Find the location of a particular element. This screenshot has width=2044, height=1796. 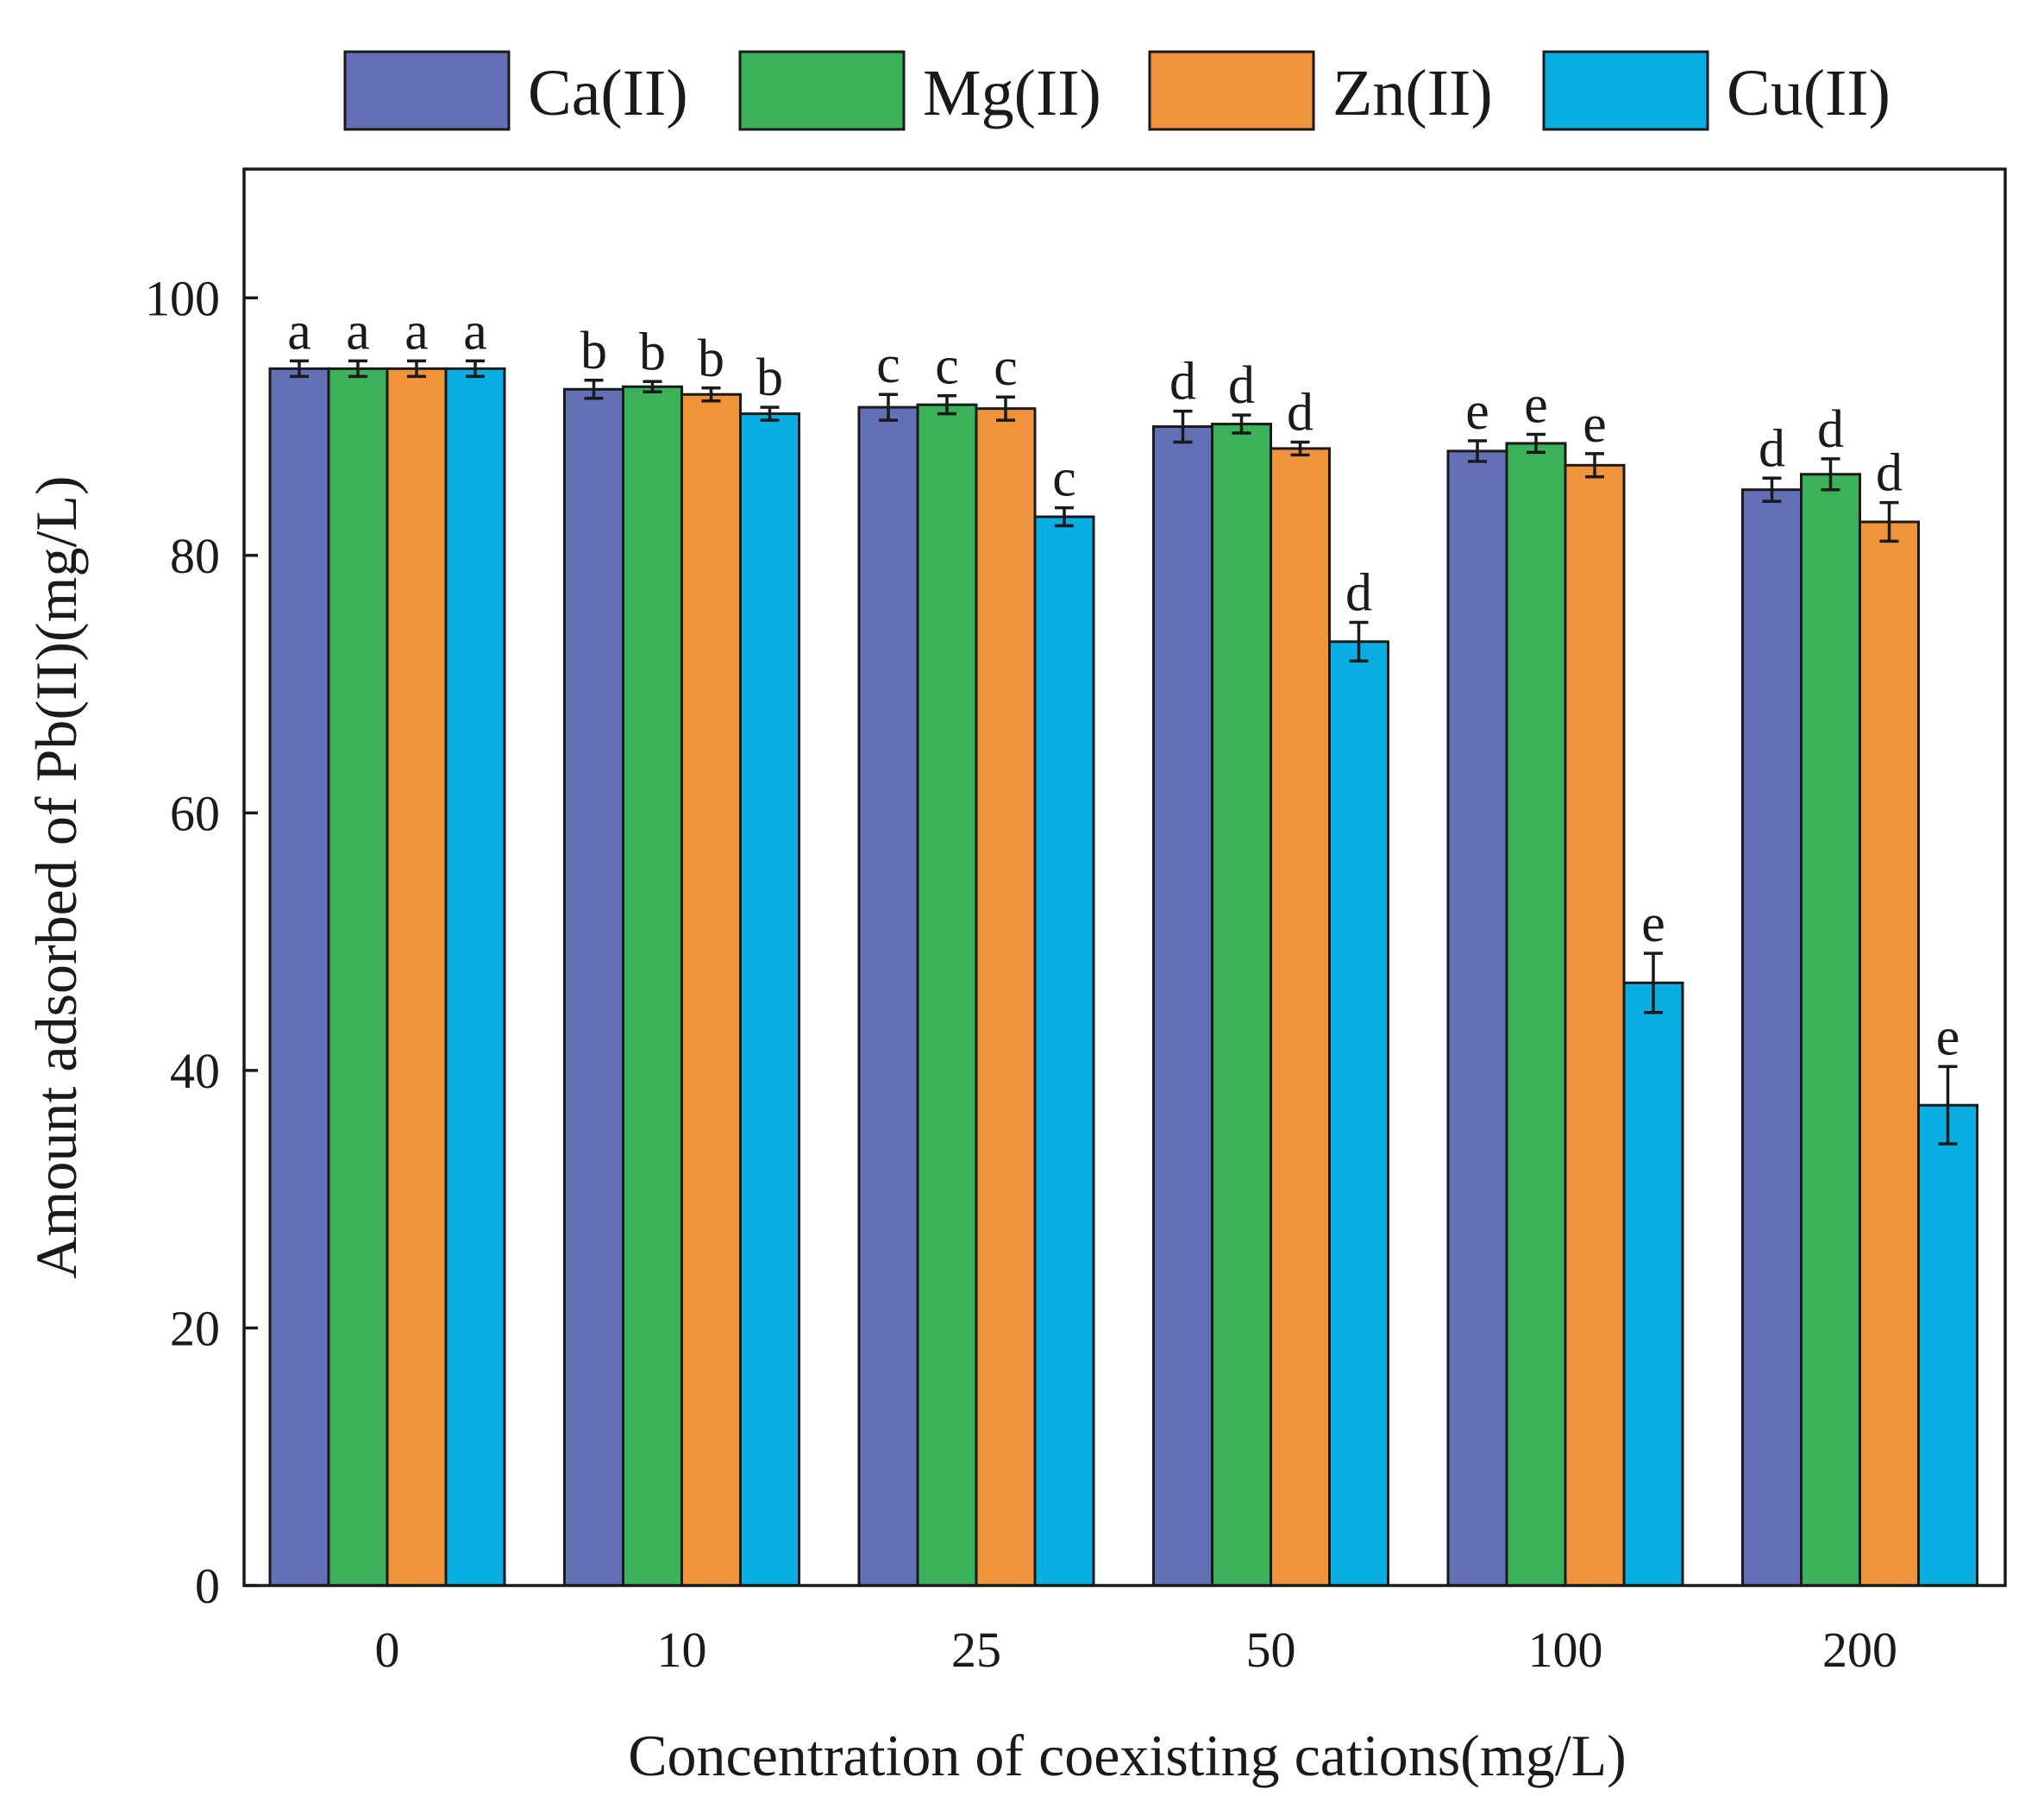

legend-item-Zn(II): Zn(II) is located at coordinates (1320, 90).